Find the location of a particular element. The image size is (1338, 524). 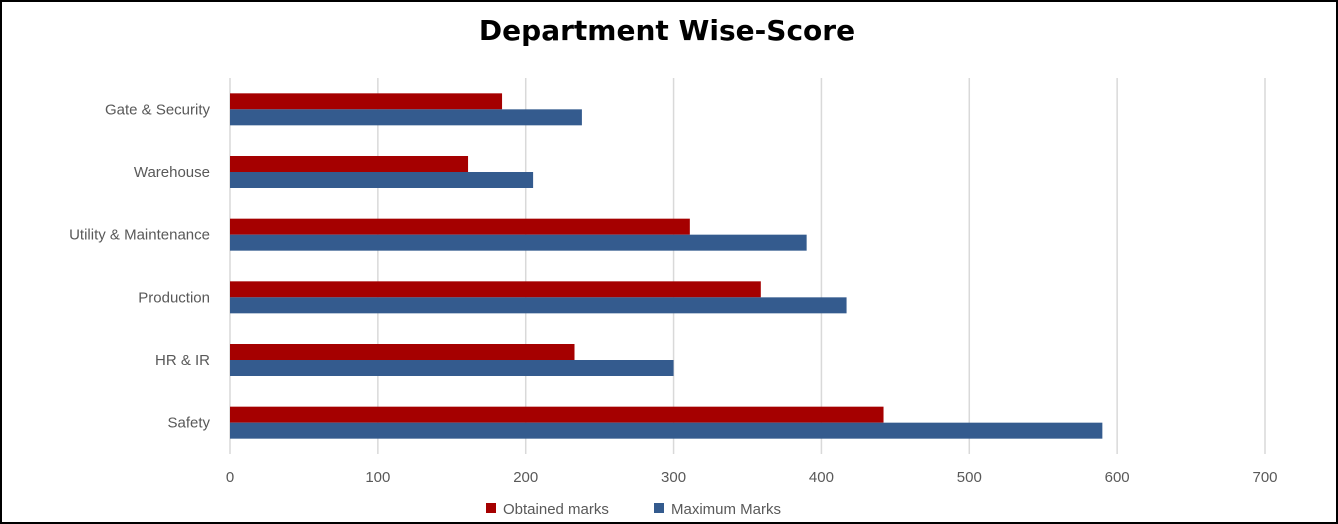

category-label: Production is located at coordinates (174, 297).